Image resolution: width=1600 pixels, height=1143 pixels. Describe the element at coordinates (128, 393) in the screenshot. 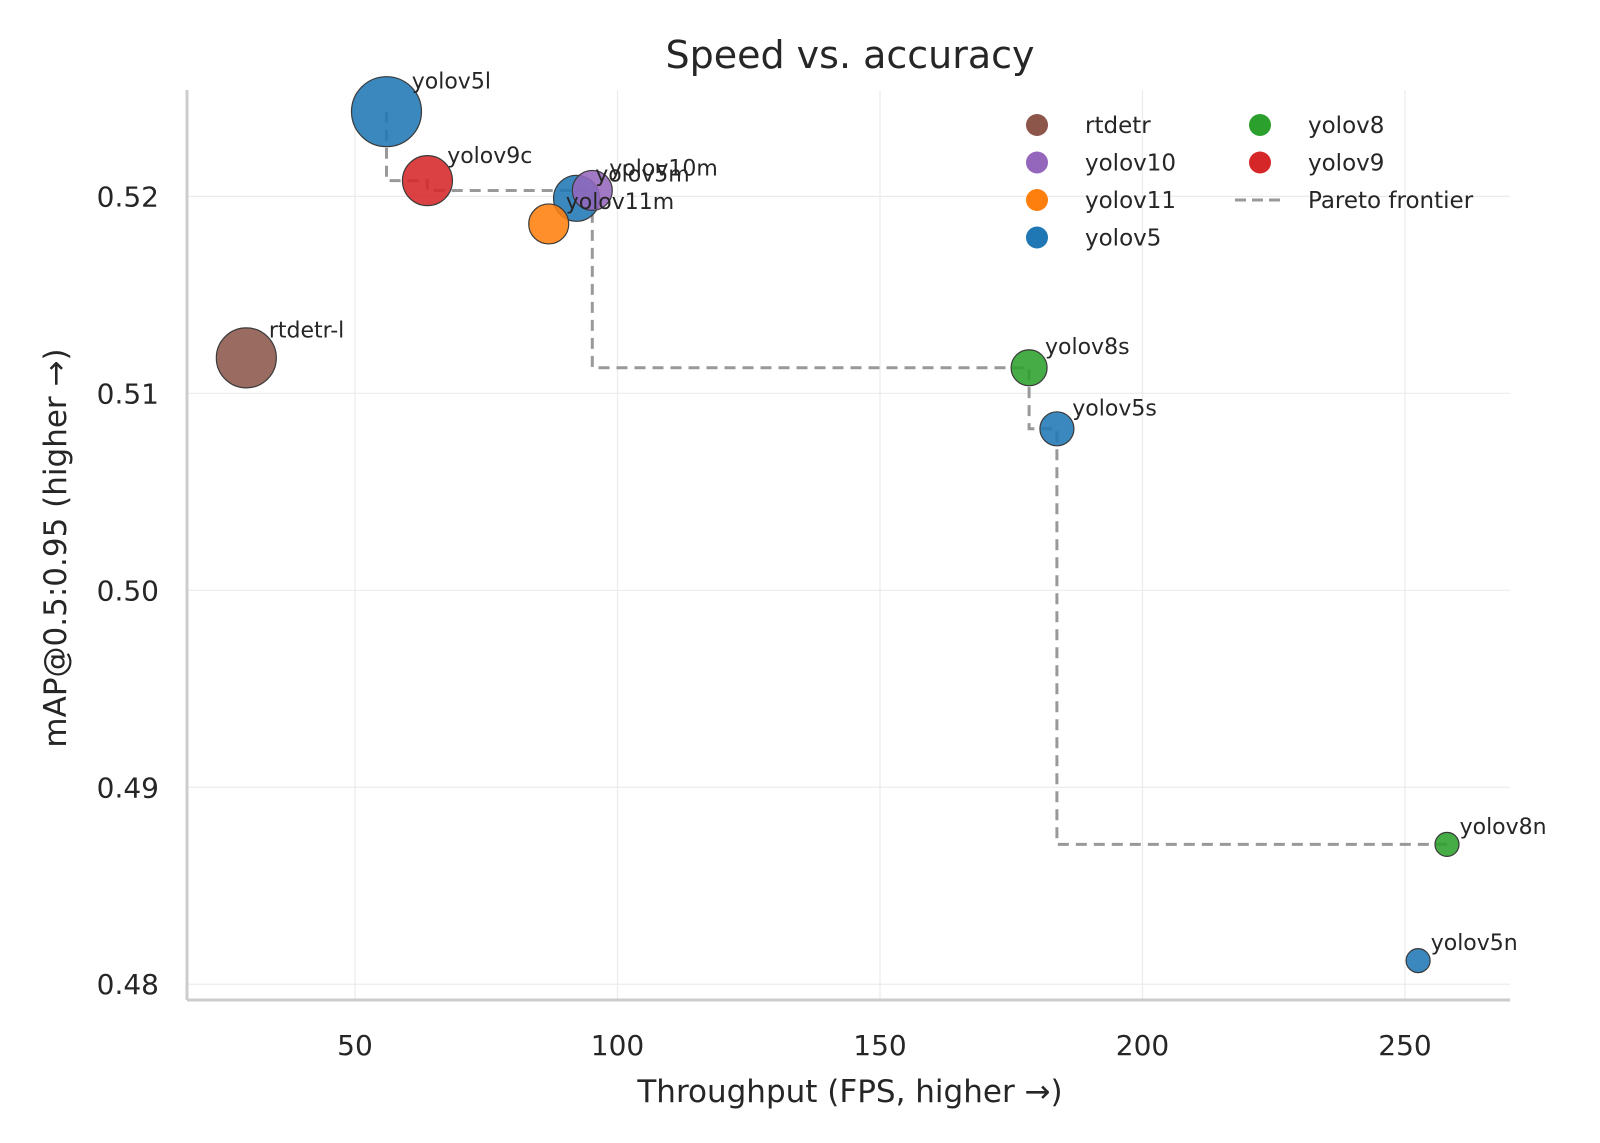

I see `y-tick-label: 0.51` at that location.